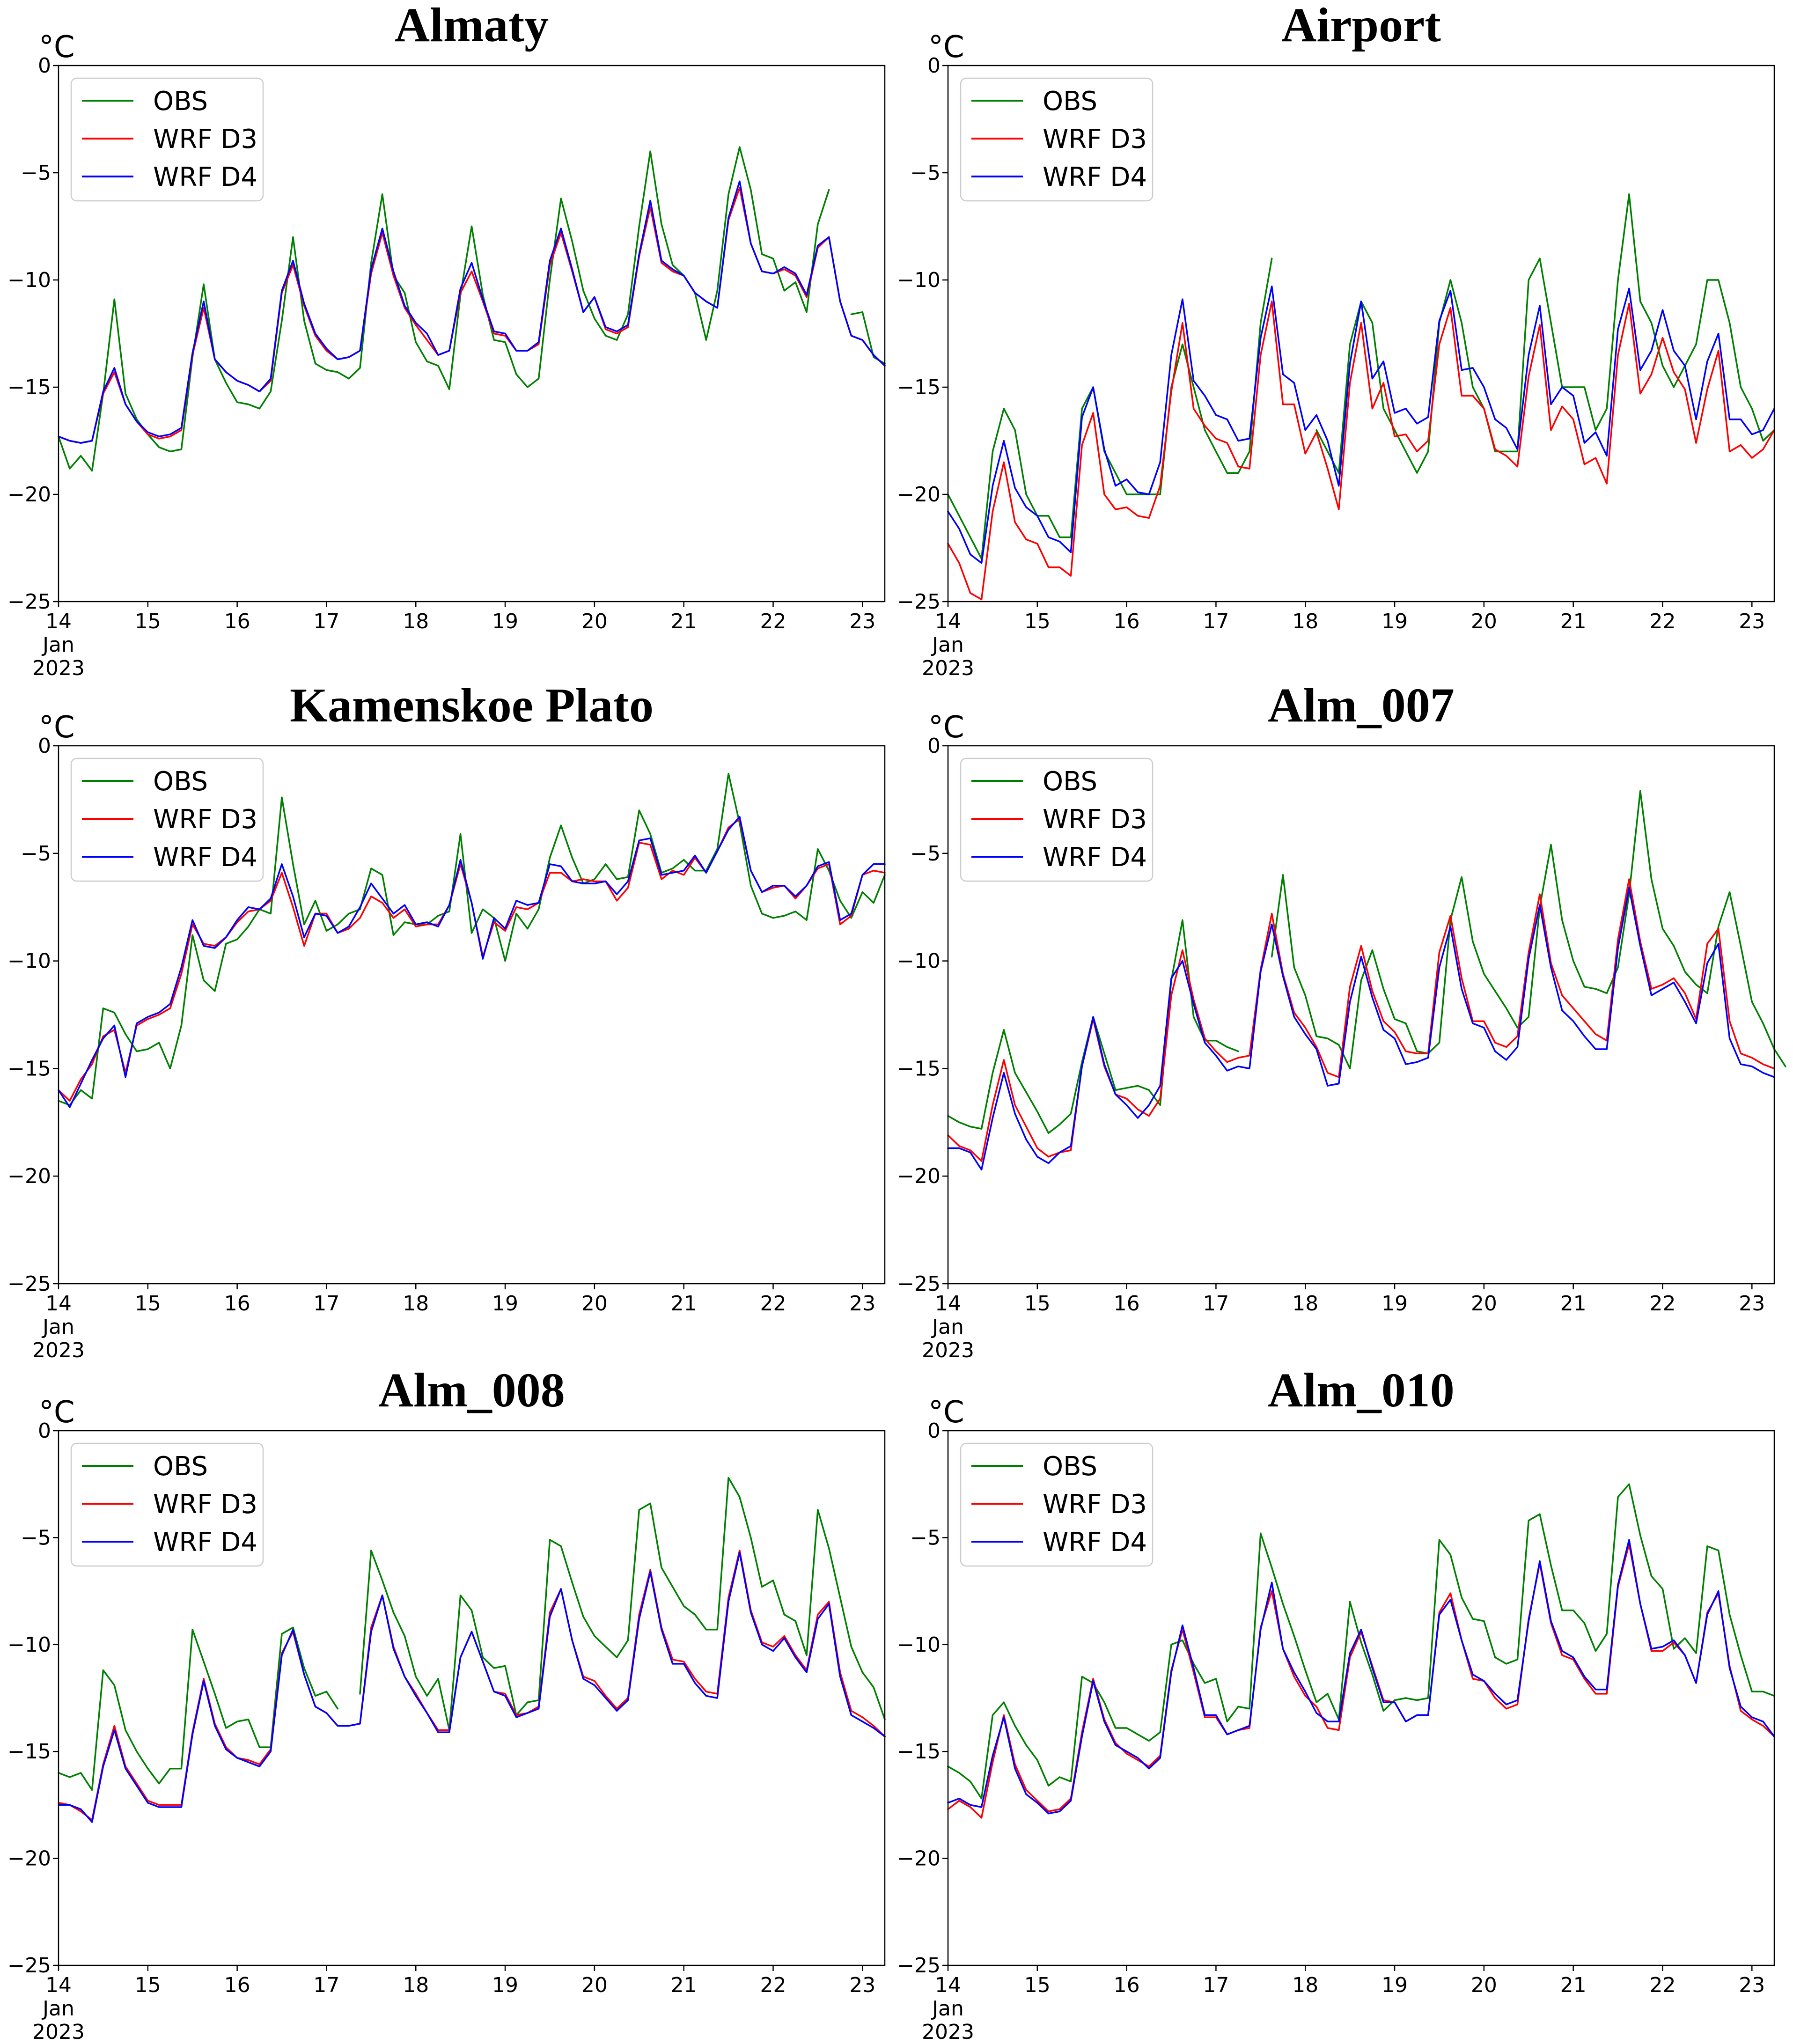 This screenshot has height=2044, width=1793. I want to click on chart-title: Almaty, so click(472, 26).